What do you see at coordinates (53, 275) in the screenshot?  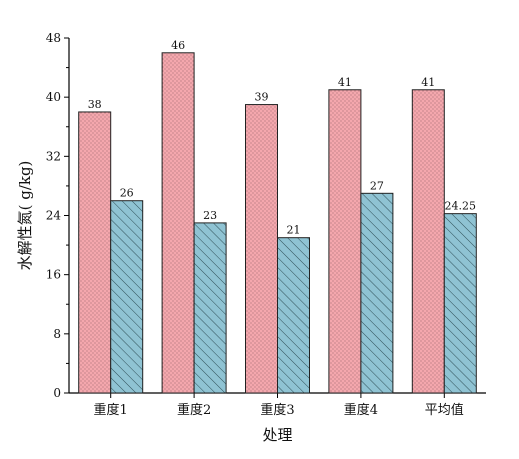 I see `y-tick-label: 16` at bounding box center [53, 275].